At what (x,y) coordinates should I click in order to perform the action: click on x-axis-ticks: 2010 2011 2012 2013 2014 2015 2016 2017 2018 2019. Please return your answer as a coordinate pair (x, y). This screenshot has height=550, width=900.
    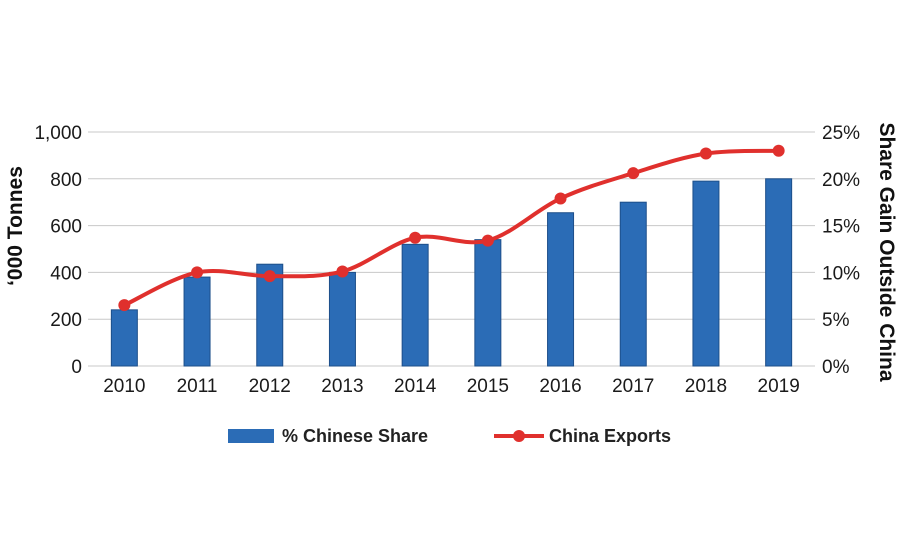
    Looking at the image, I should click on (451, 386).